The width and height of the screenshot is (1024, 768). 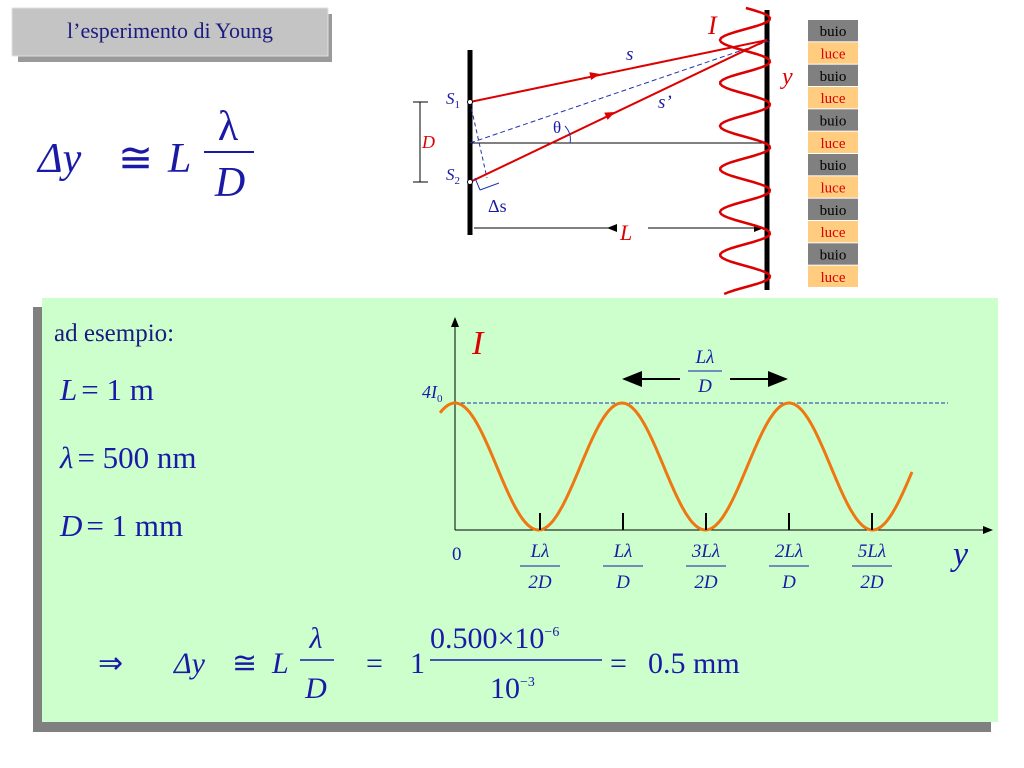 I want to click on l-label: L, so click(x=625, y=232).